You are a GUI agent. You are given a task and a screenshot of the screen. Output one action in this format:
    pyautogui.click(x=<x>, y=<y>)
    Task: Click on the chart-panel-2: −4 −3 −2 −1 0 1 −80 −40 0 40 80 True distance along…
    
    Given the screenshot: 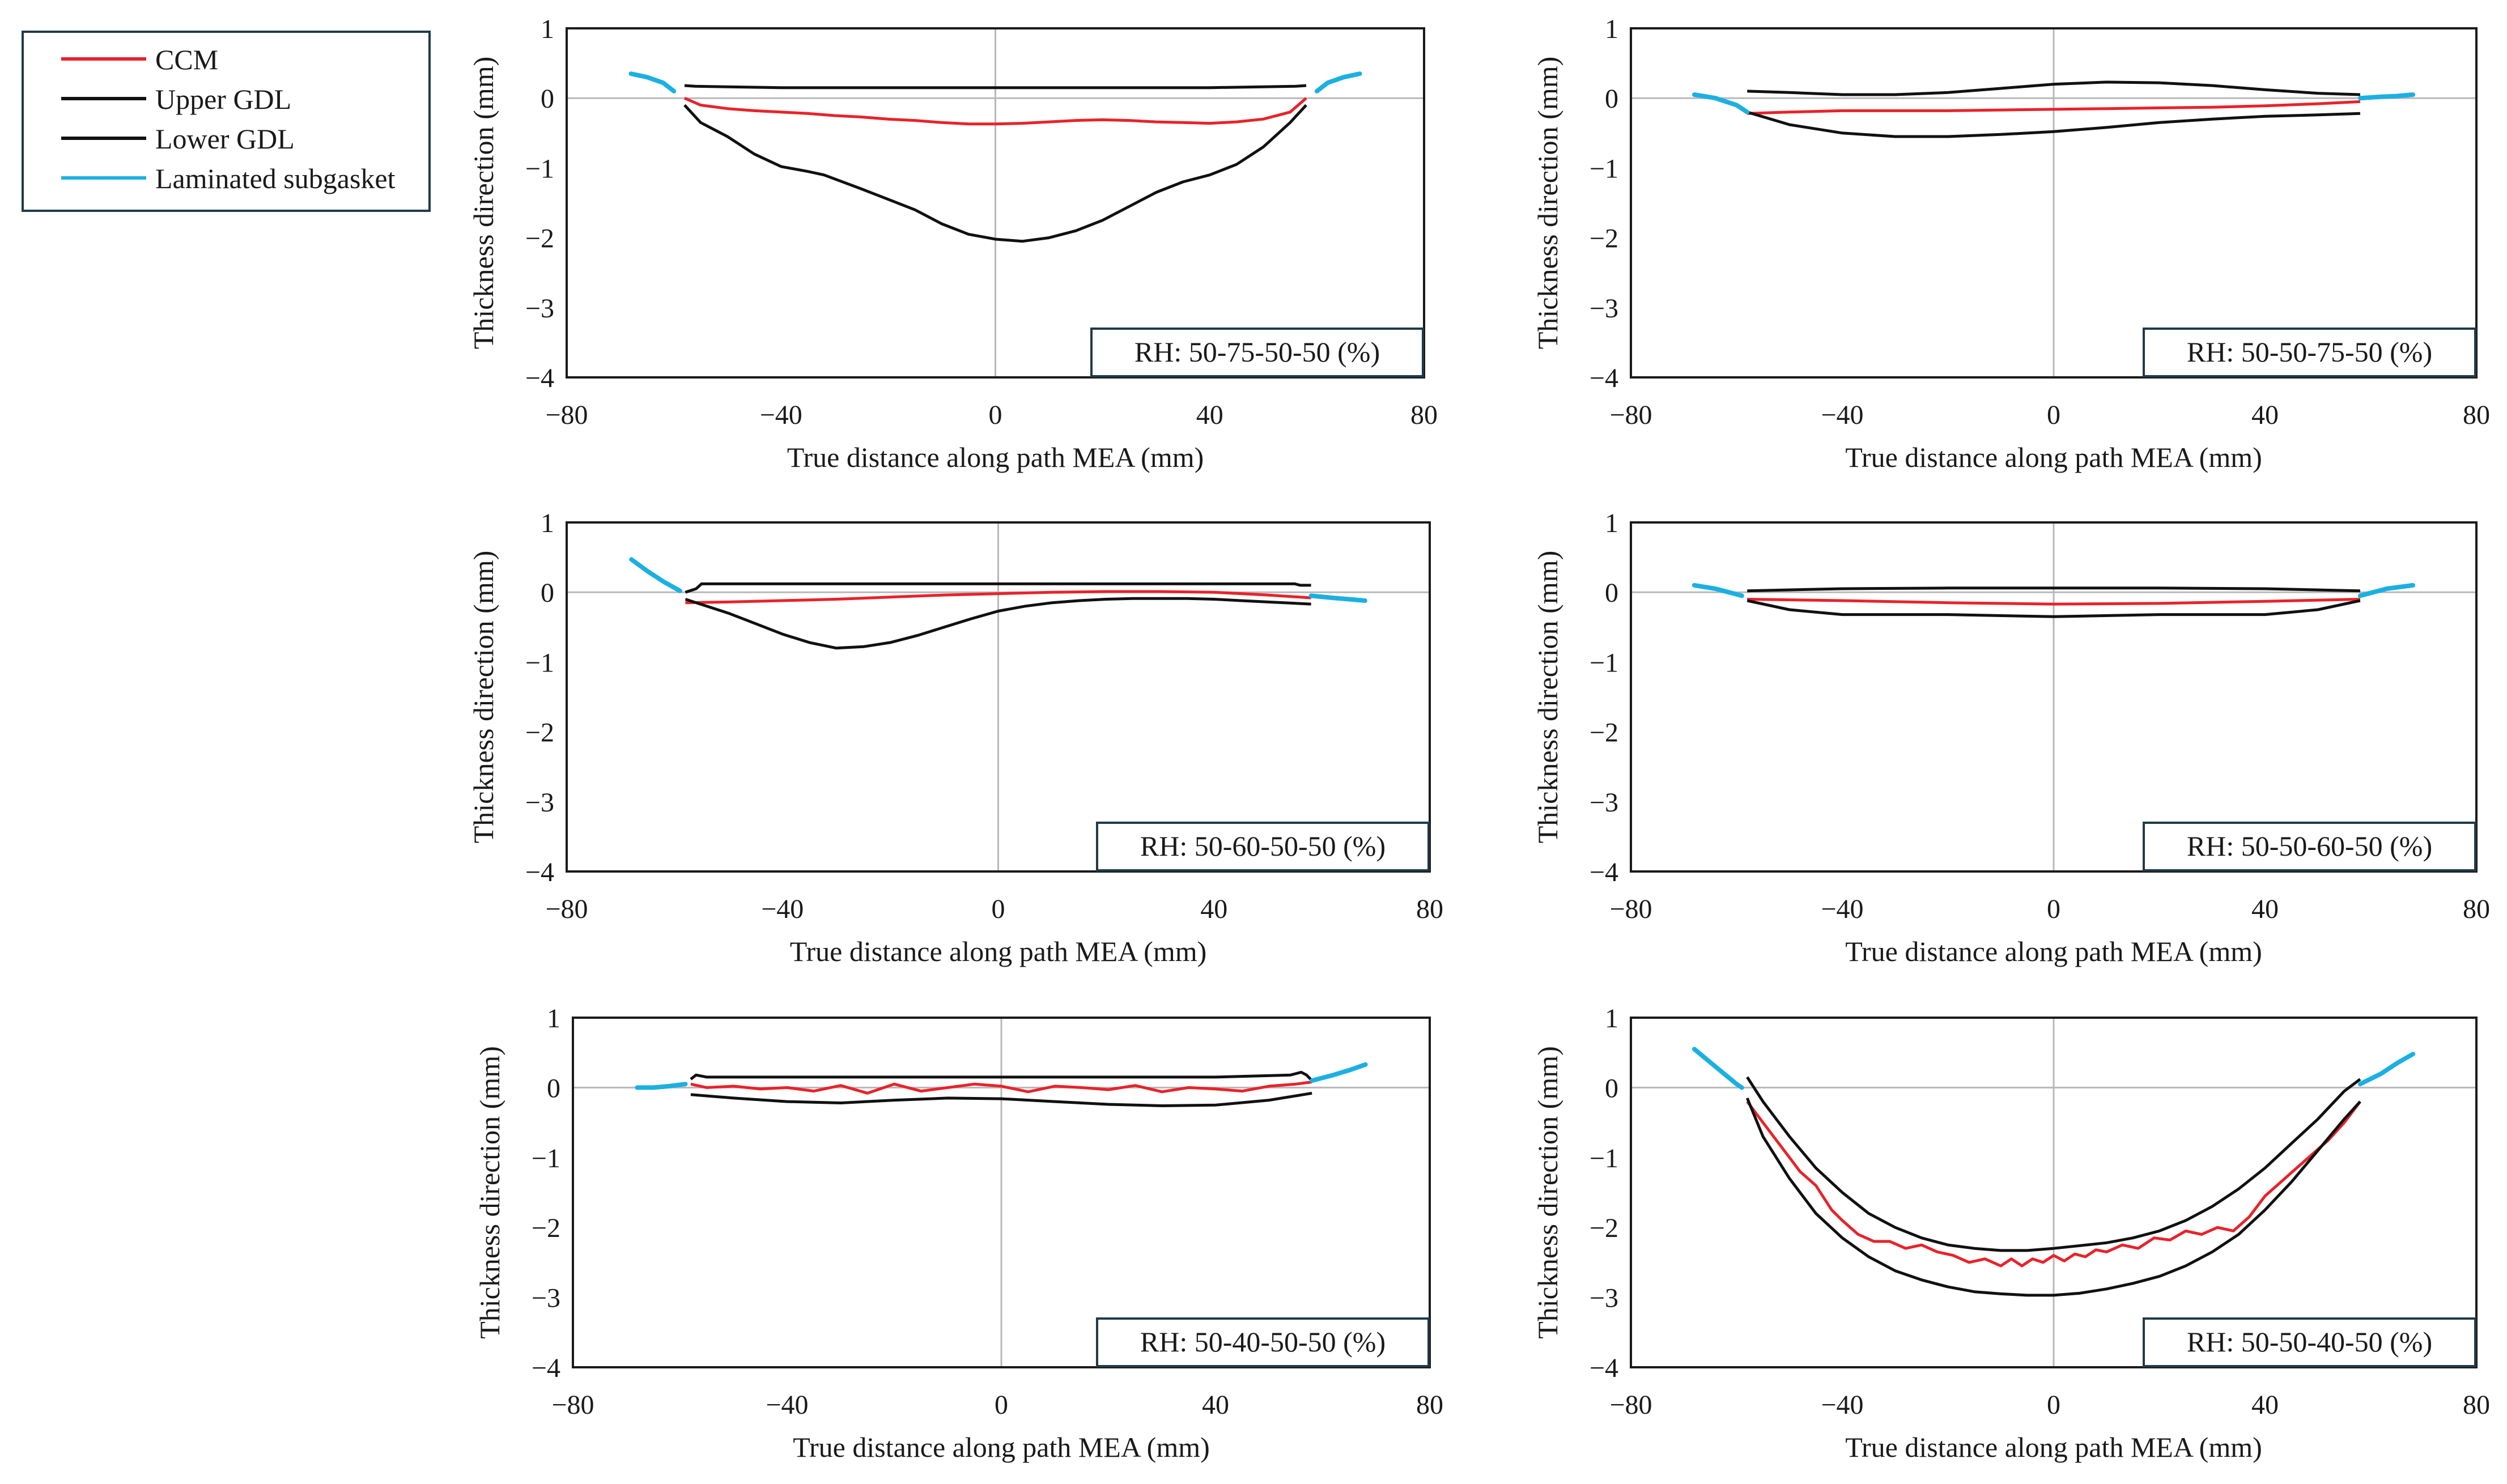 What is the action you would take?
    pyautogui.click(x=2011, y=243)
    